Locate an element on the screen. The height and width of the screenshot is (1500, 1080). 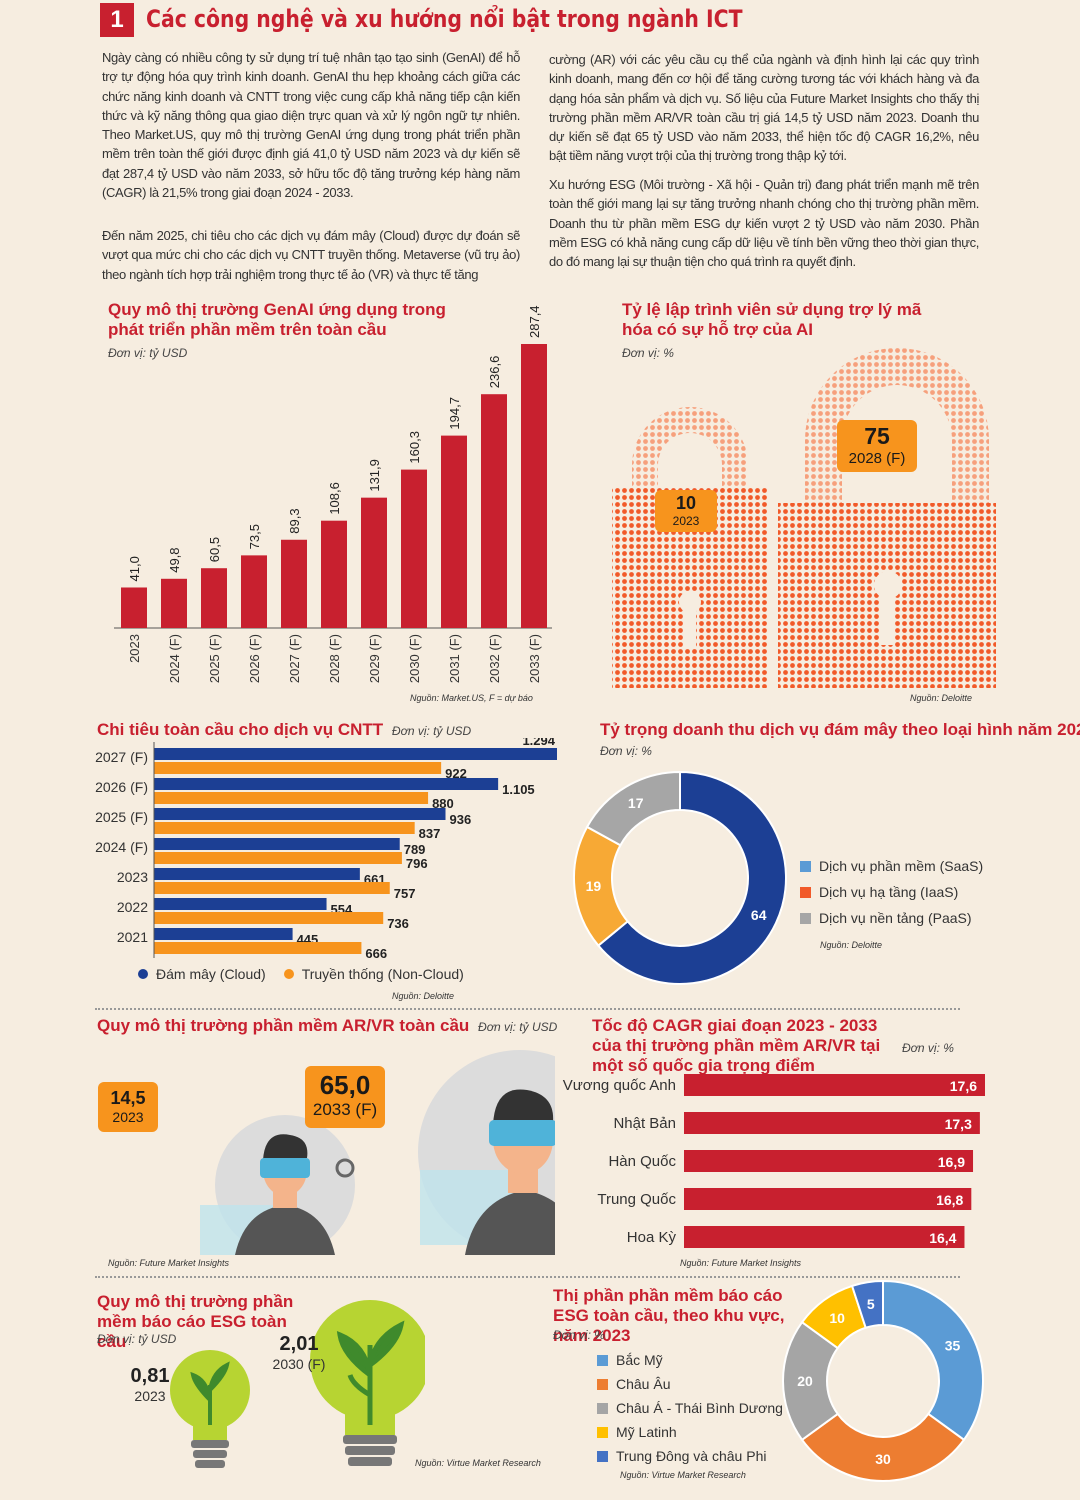
it-spend-data-label: 837 is located at coordinates (430, 833).